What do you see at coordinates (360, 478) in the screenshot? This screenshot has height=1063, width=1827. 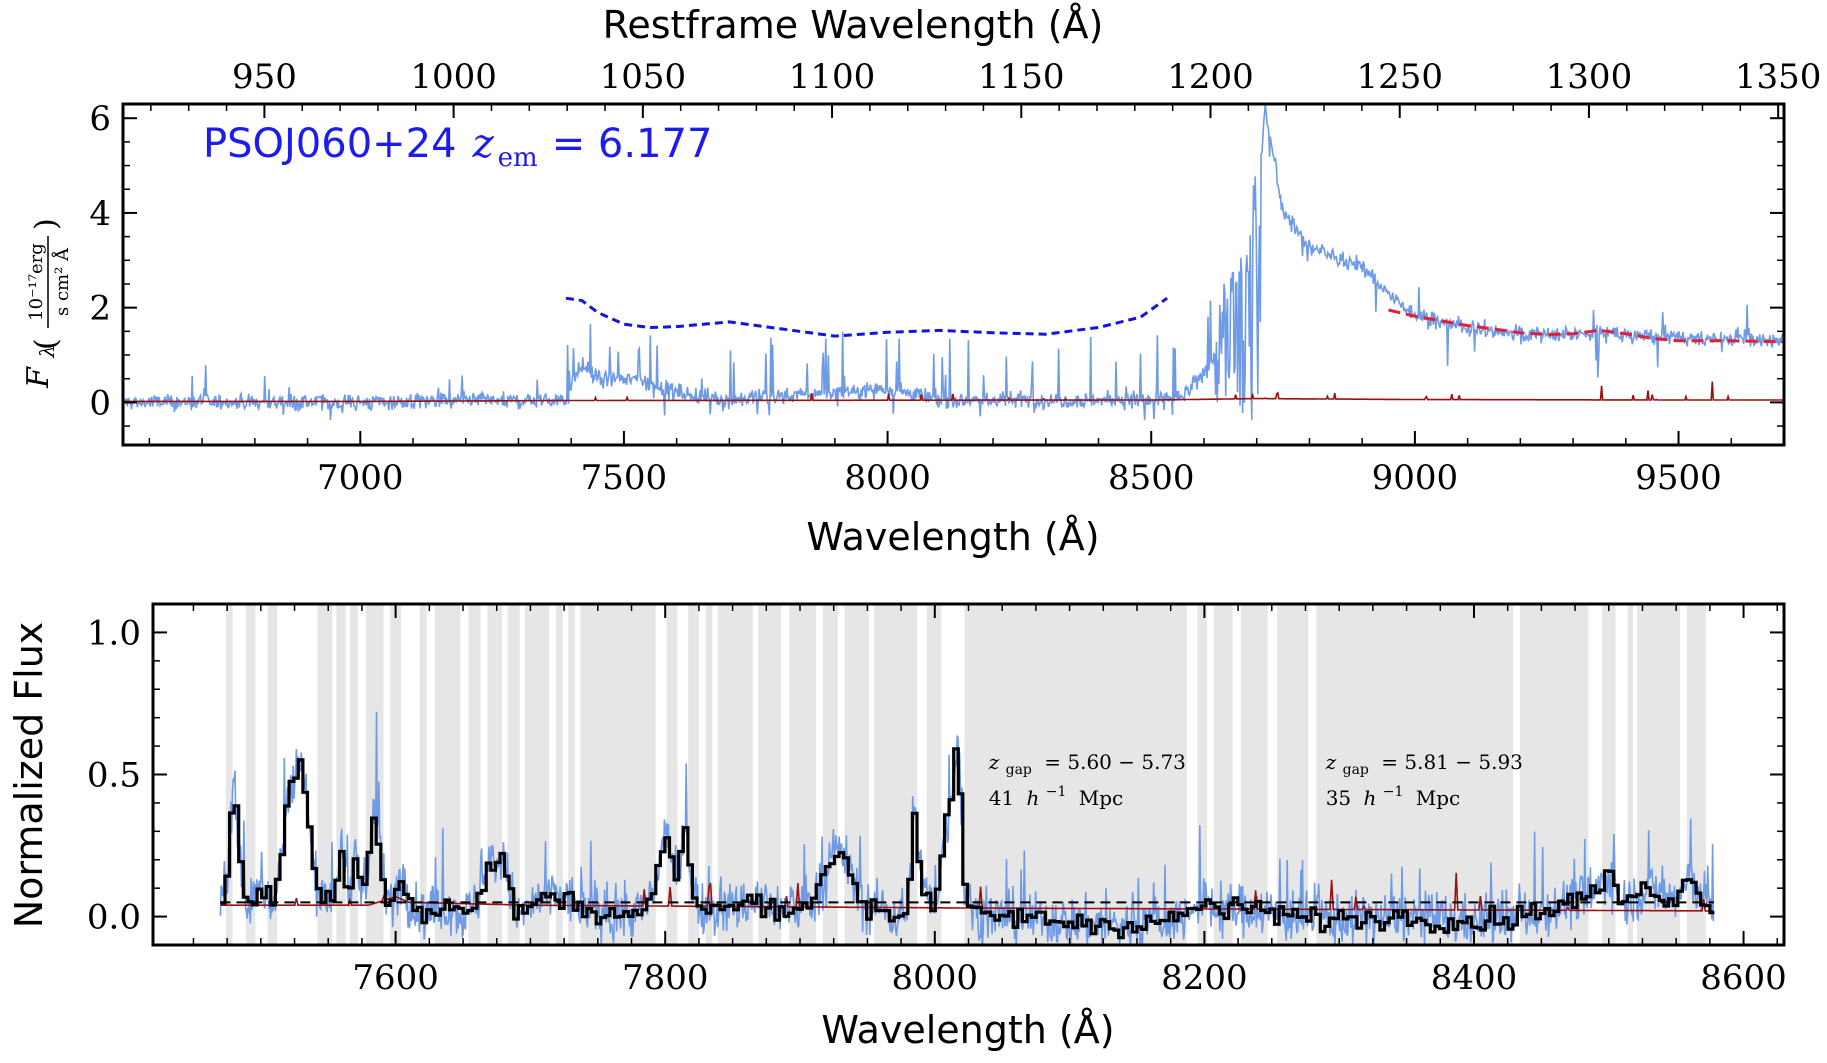 I see `top-xtick-label: 7000` at bounding box center [360, 478].